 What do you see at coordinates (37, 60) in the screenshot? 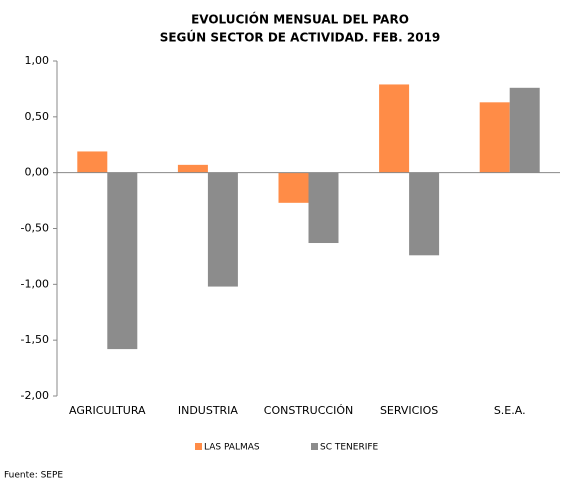
I see `y-tick-label: 1,00` at bounding box center [37, 60].